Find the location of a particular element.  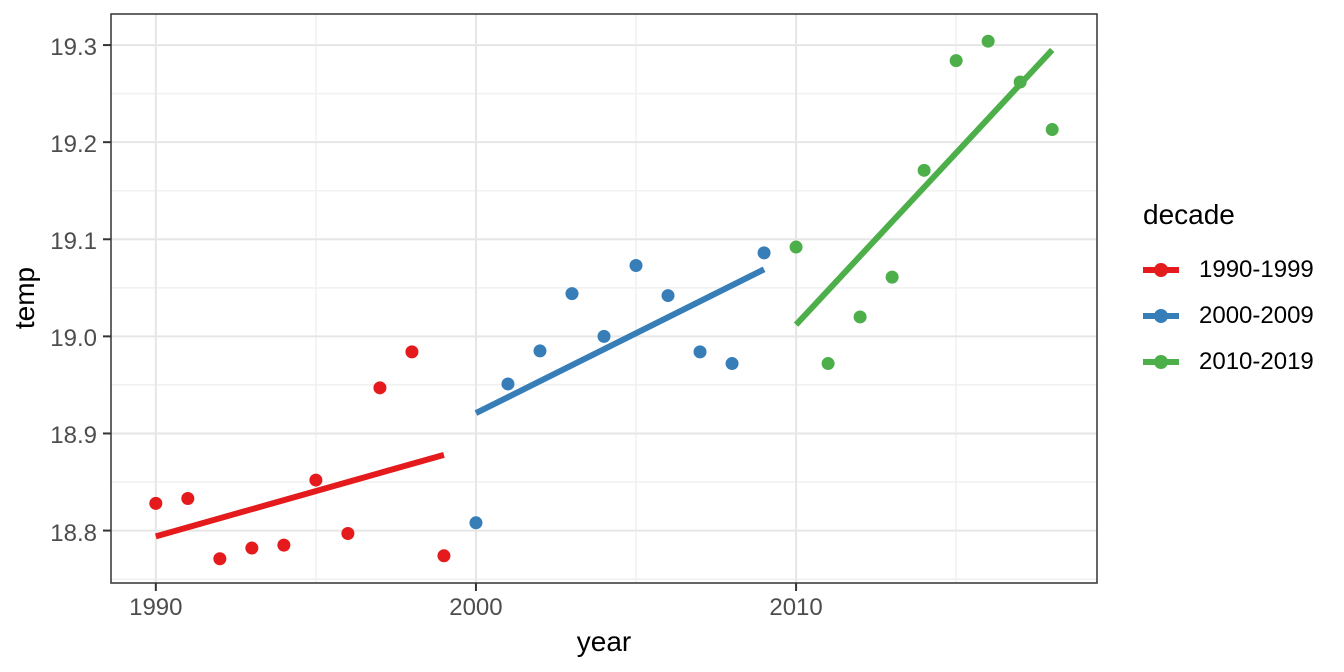

y-tick-label: 18.9 is located at coordinates (73, 436).